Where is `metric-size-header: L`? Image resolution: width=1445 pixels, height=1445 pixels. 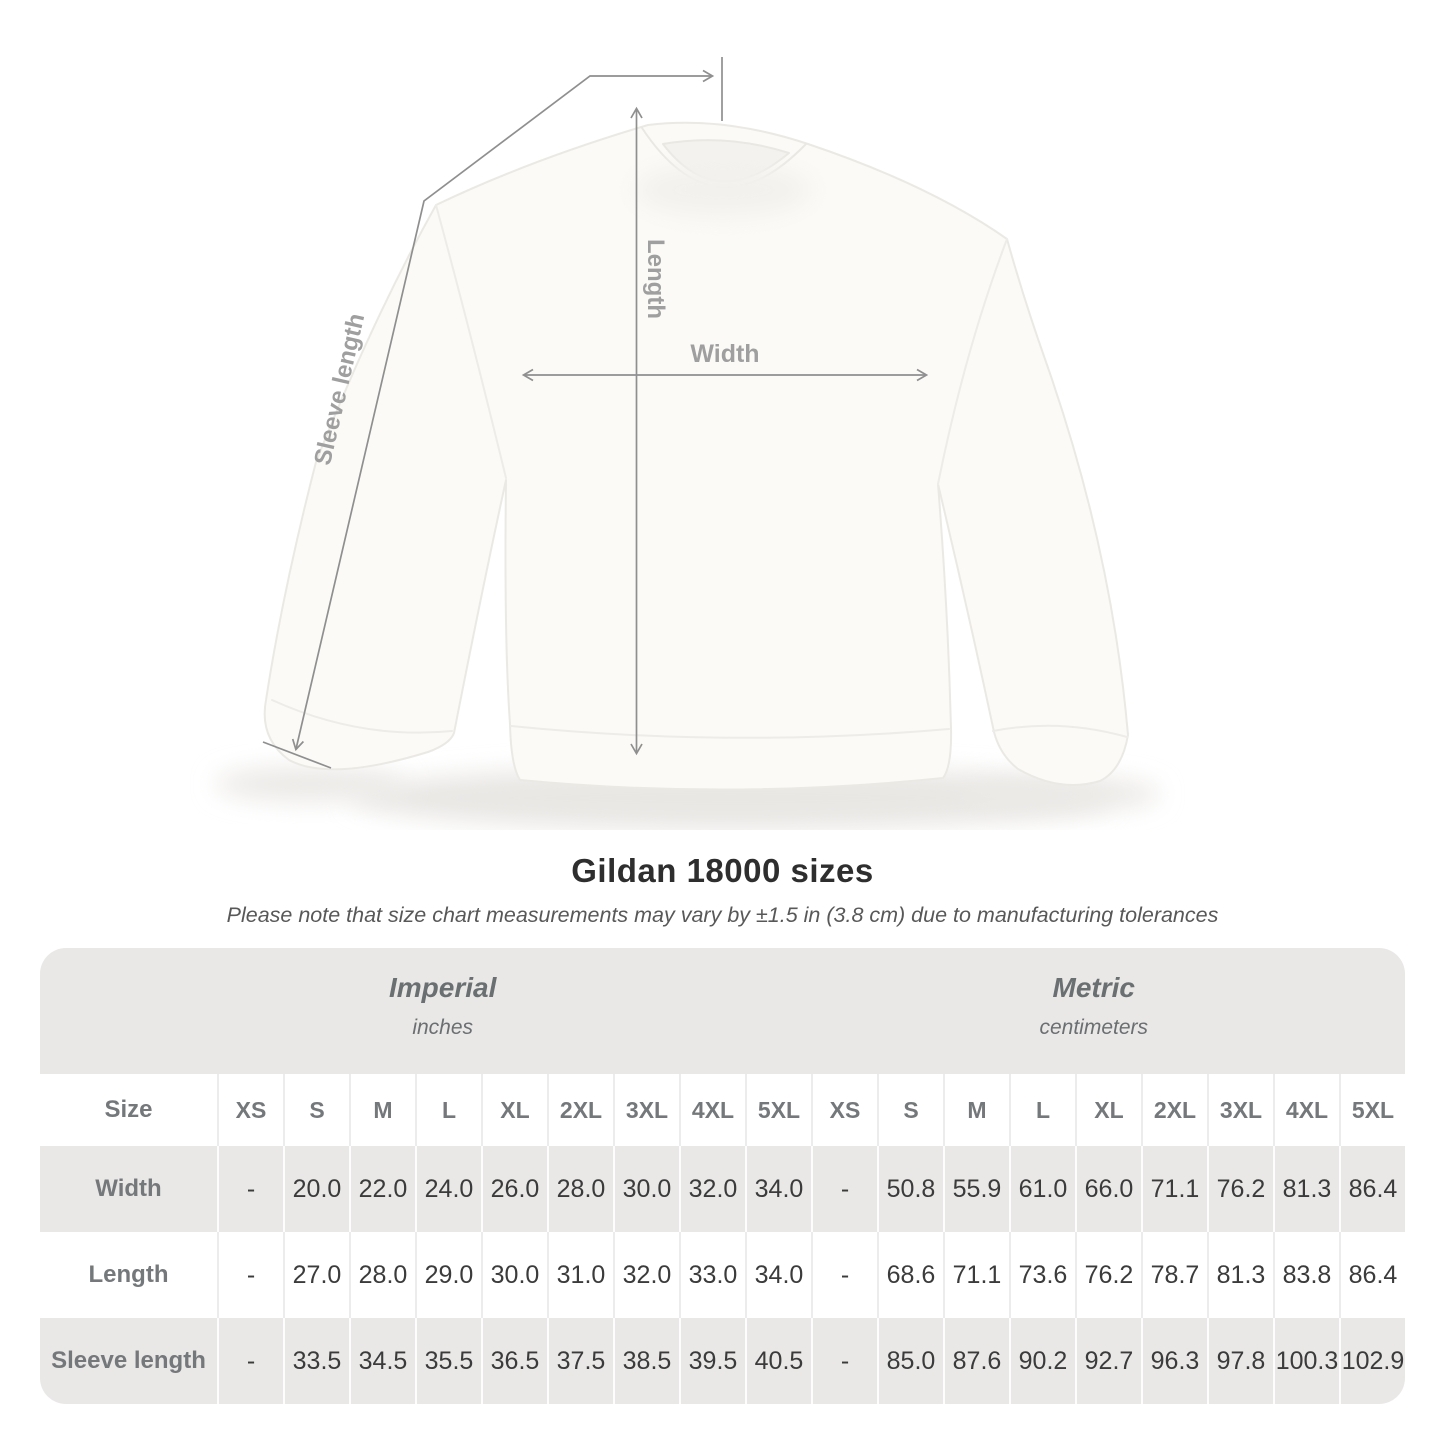
metric-size-header: L is located at coordinates (1042, 1110).